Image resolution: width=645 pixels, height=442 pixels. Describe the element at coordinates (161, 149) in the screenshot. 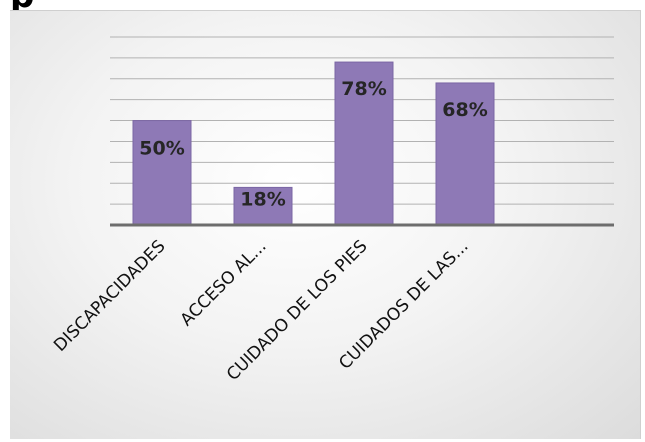

I see `data-label: 50%` at that location.